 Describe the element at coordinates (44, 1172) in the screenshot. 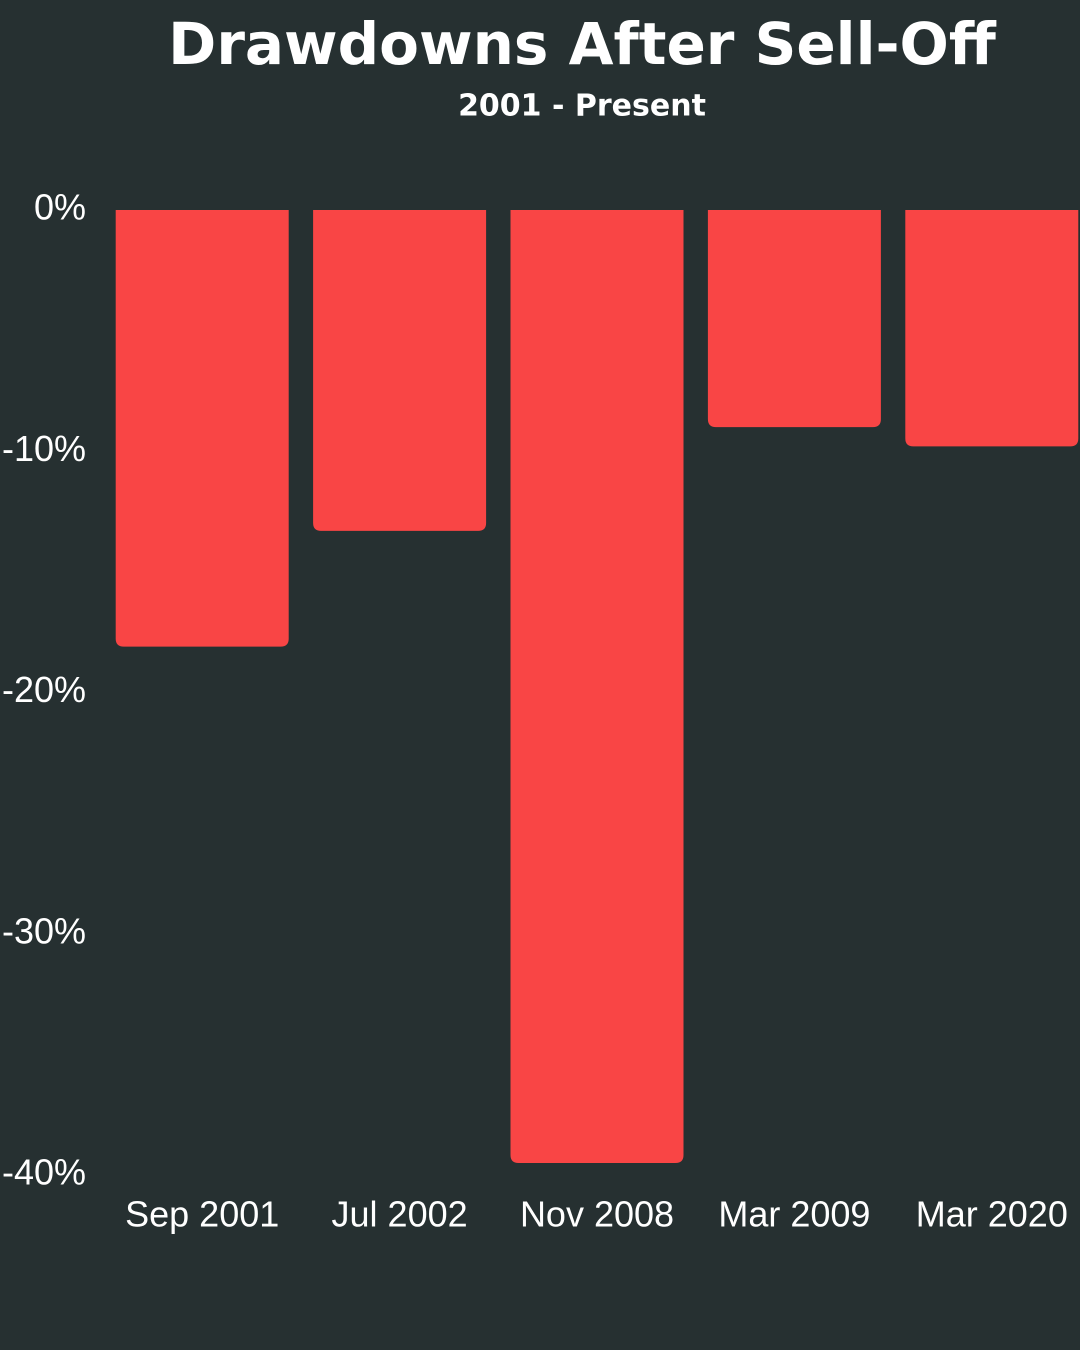

I see `y-tick-label: -40%` at that location.